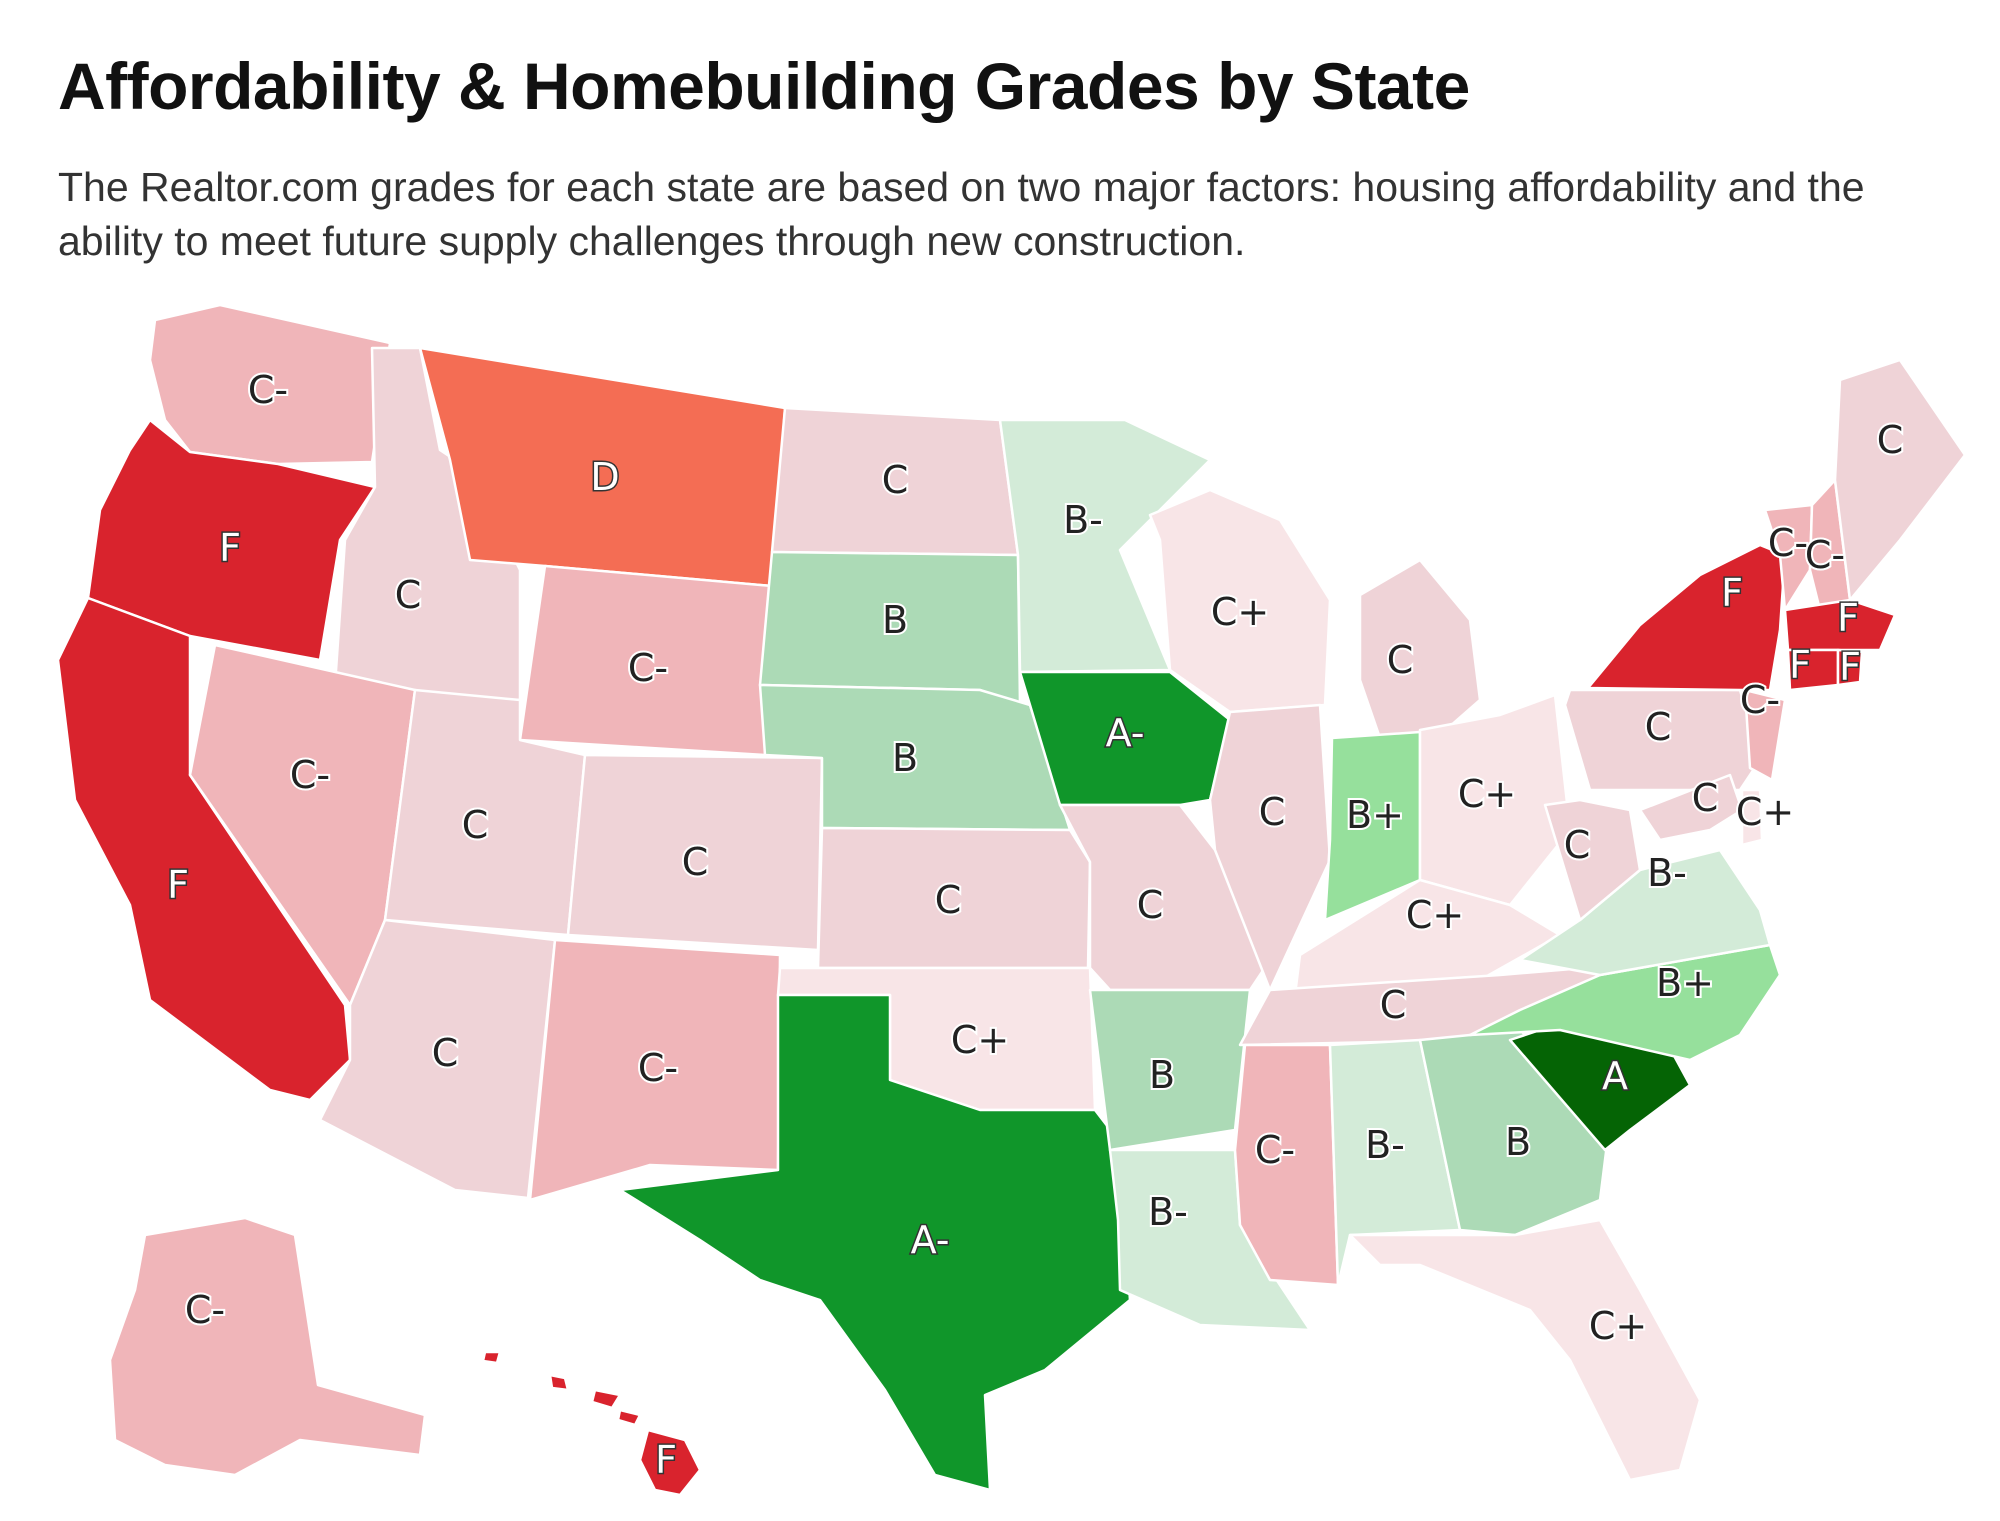 This screenshot has width=2000, height=1521. Describe the element at coordinates (895, 620) in the screenshot. I see `grade-label-sd: B` at that location.